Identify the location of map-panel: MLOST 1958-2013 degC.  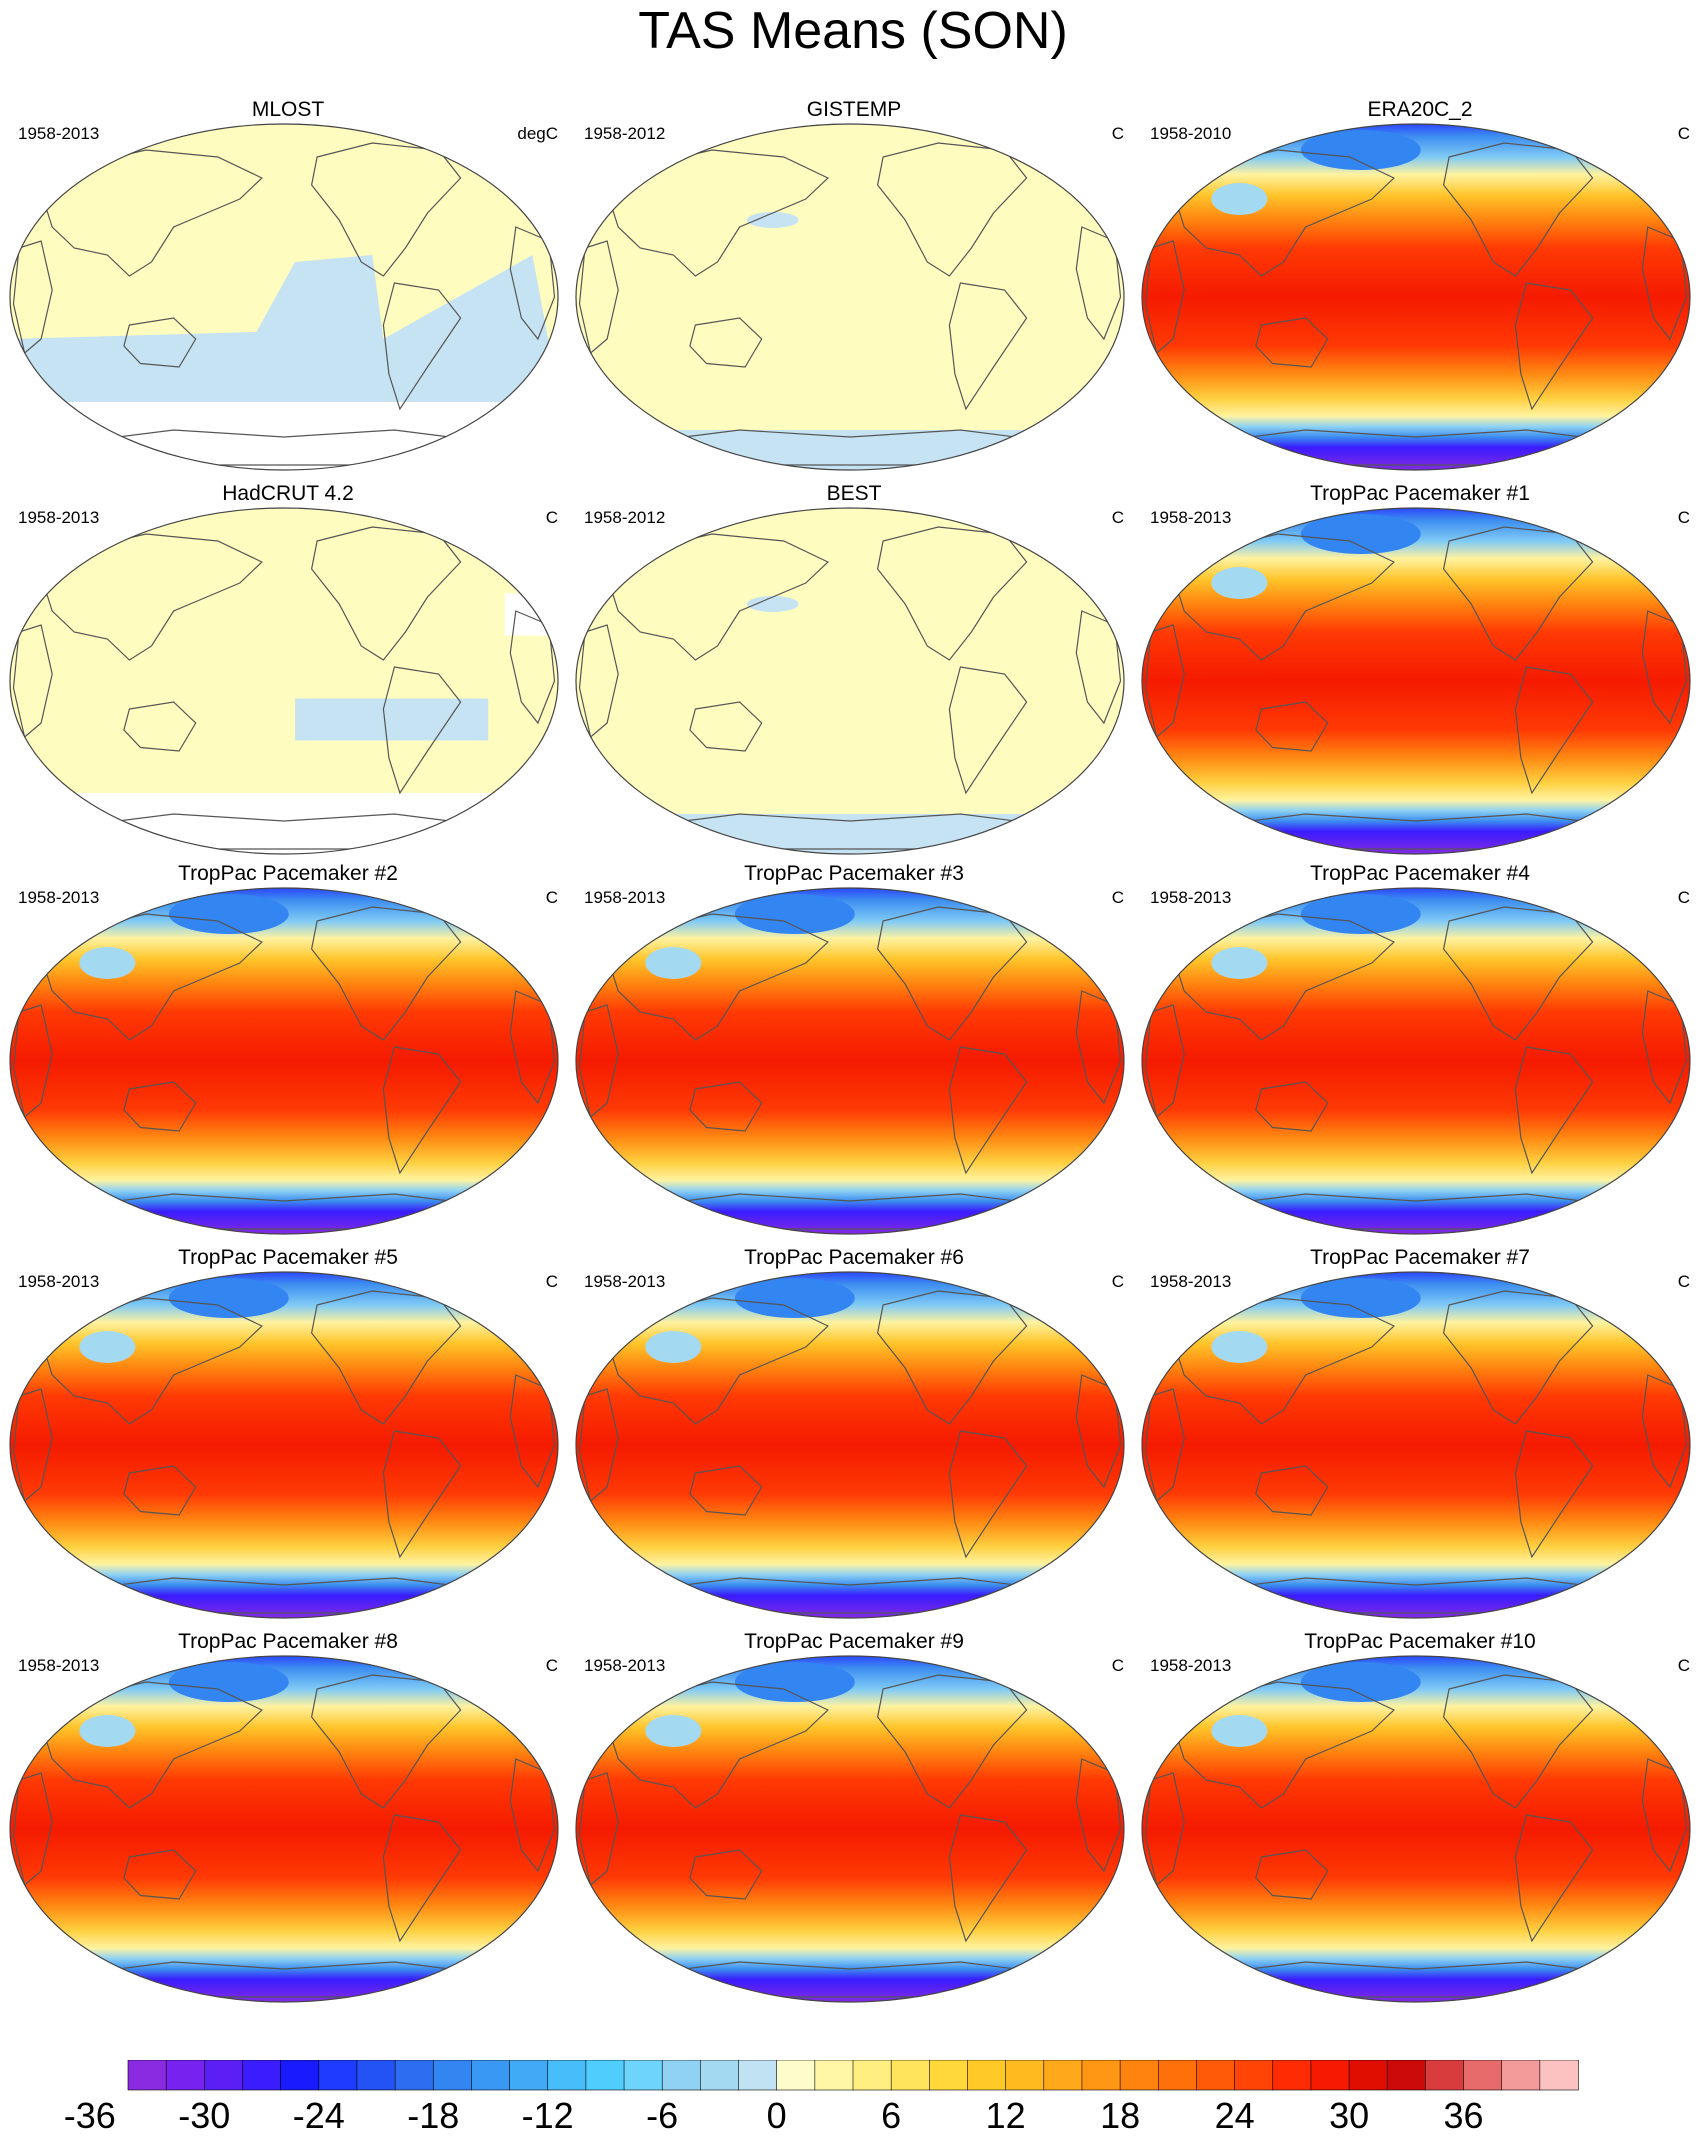
(288, 288).